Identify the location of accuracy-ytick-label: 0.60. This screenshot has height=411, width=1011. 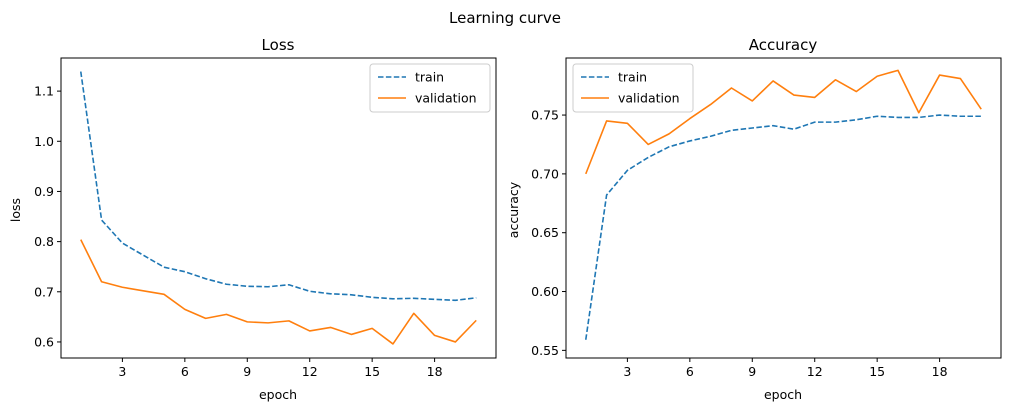
(545, 291).